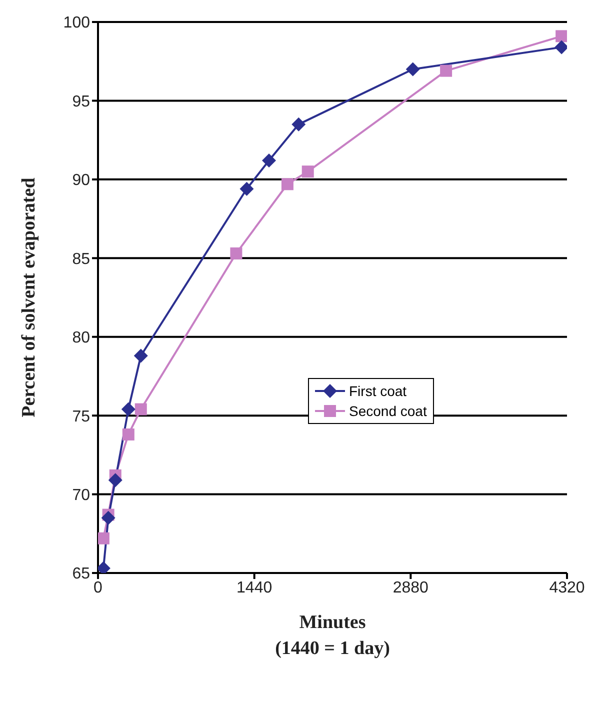  Describe the element at coordinates (254, 587) in the screenshot. I see `x-tick-label: 1440` at that location.